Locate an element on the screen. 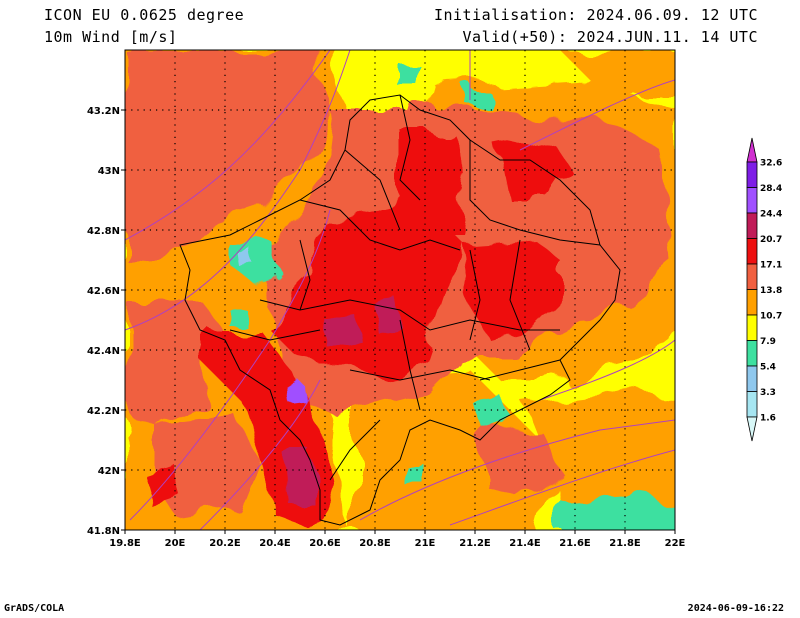  colorbar-level-label: 10.7 is located at coordinates (771, 317).